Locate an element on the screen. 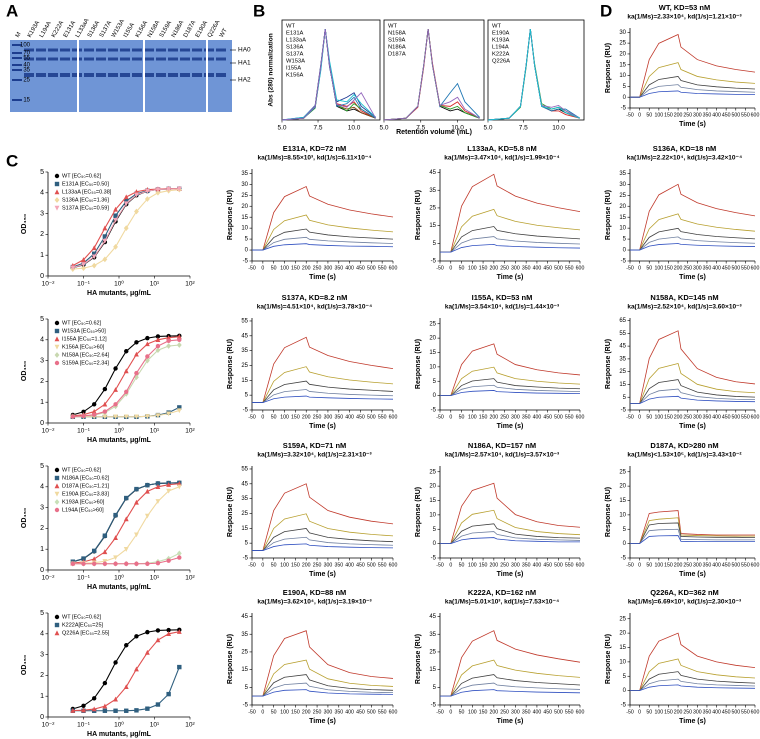  plot-frame is located at coordinates (434, 70).